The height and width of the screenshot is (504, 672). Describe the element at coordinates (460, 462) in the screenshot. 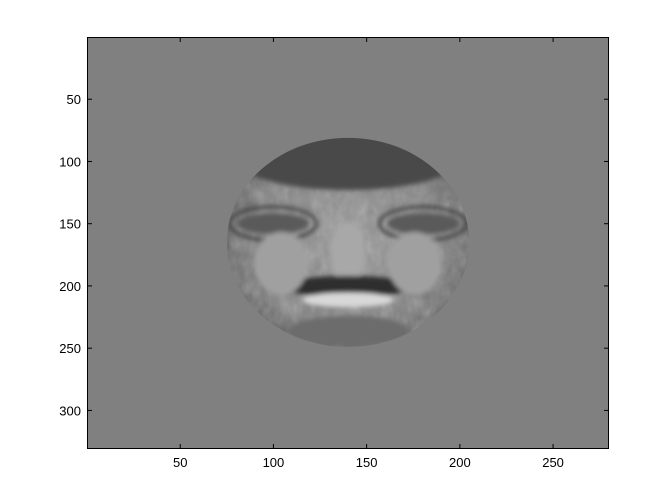

I see `x-tick-label: 200` at that location.